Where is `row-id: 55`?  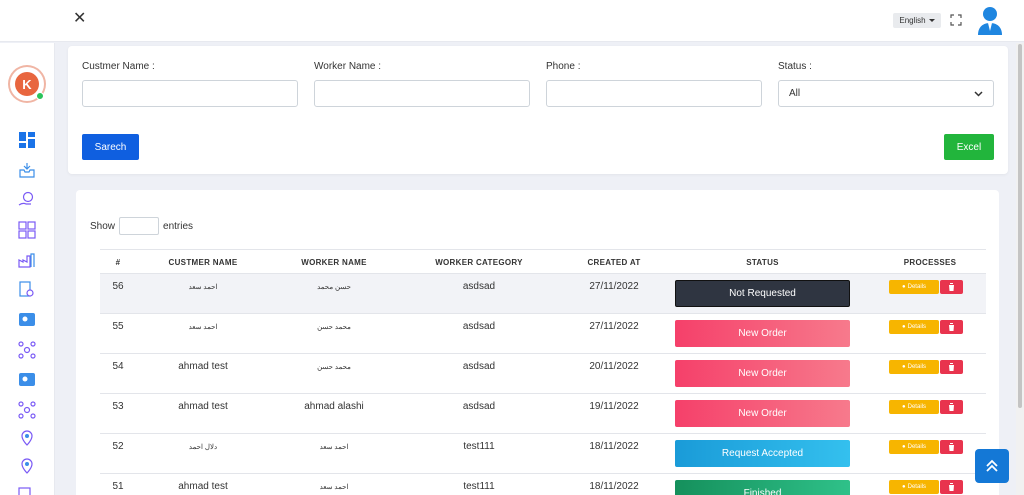
row-id: 55 is located at coordinates (118, 326).